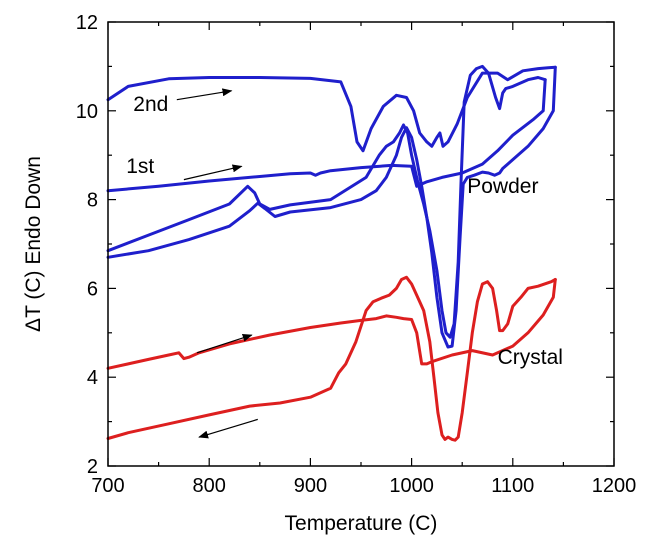 This screenshot has width=660, height=538. What do you see at coordinates (502, 186) in the screenshot?
I see `label-powder: Powder` at bounding box center [502, 186].